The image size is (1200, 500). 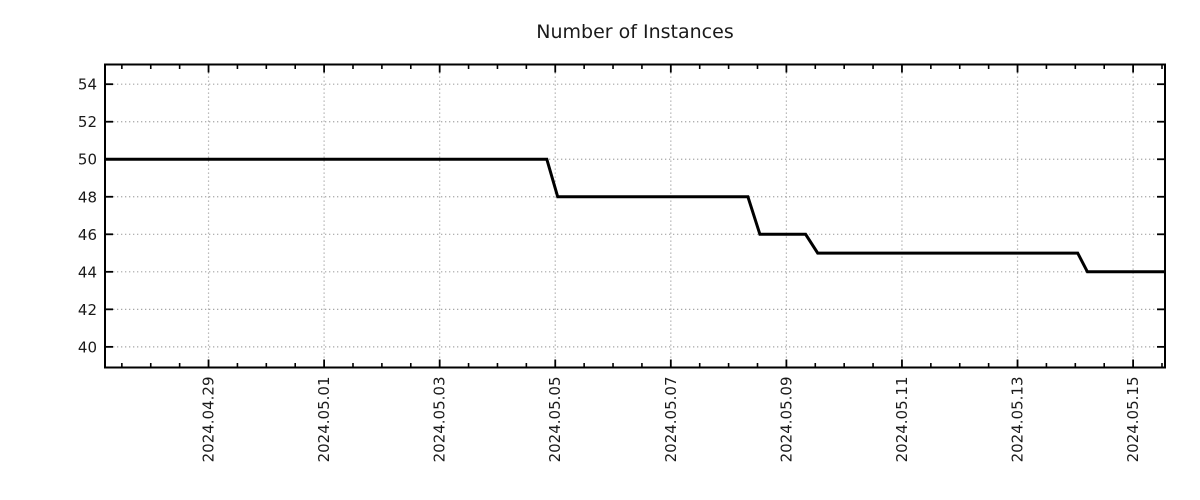 I want to click on x-tick-label: 2024.04.29, so click(x=209, y=420).